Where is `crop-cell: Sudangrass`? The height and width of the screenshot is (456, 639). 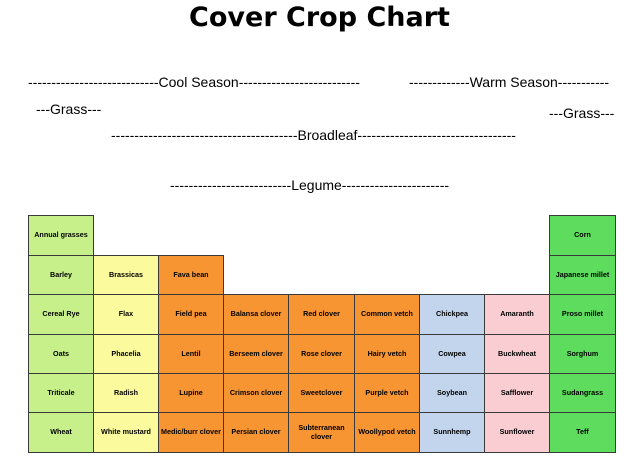
crop-cell: Sudangrass is located at coordinates (582, 393).